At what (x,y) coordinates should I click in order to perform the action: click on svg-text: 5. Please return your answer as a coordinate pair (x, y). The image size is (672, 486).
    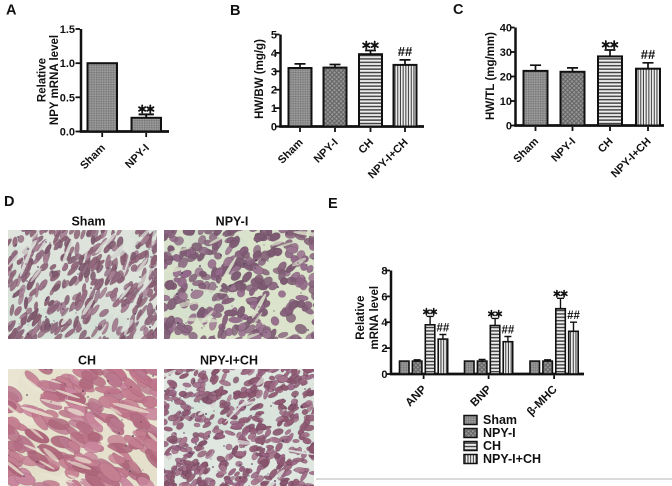
    Looking at the image, I should click on (274, 36).